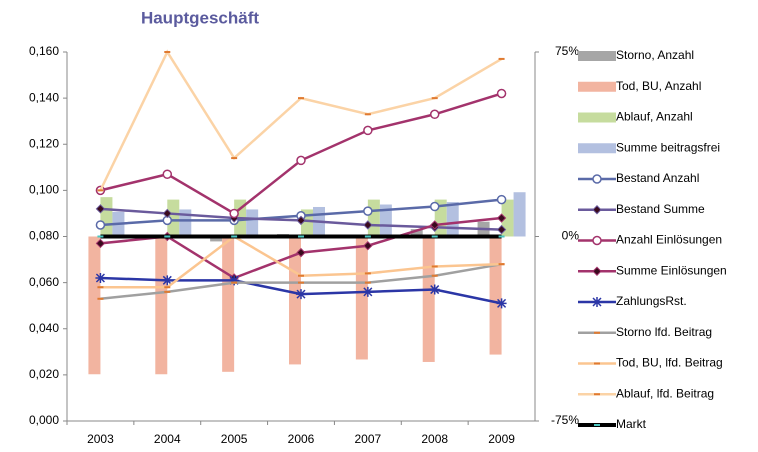 The width and height of the screenshot is (758, 452). What do you see at coordinates (501, 439) in the screenshot?
I see `x-tick-label: 2009` at bounding box center [501, 439].